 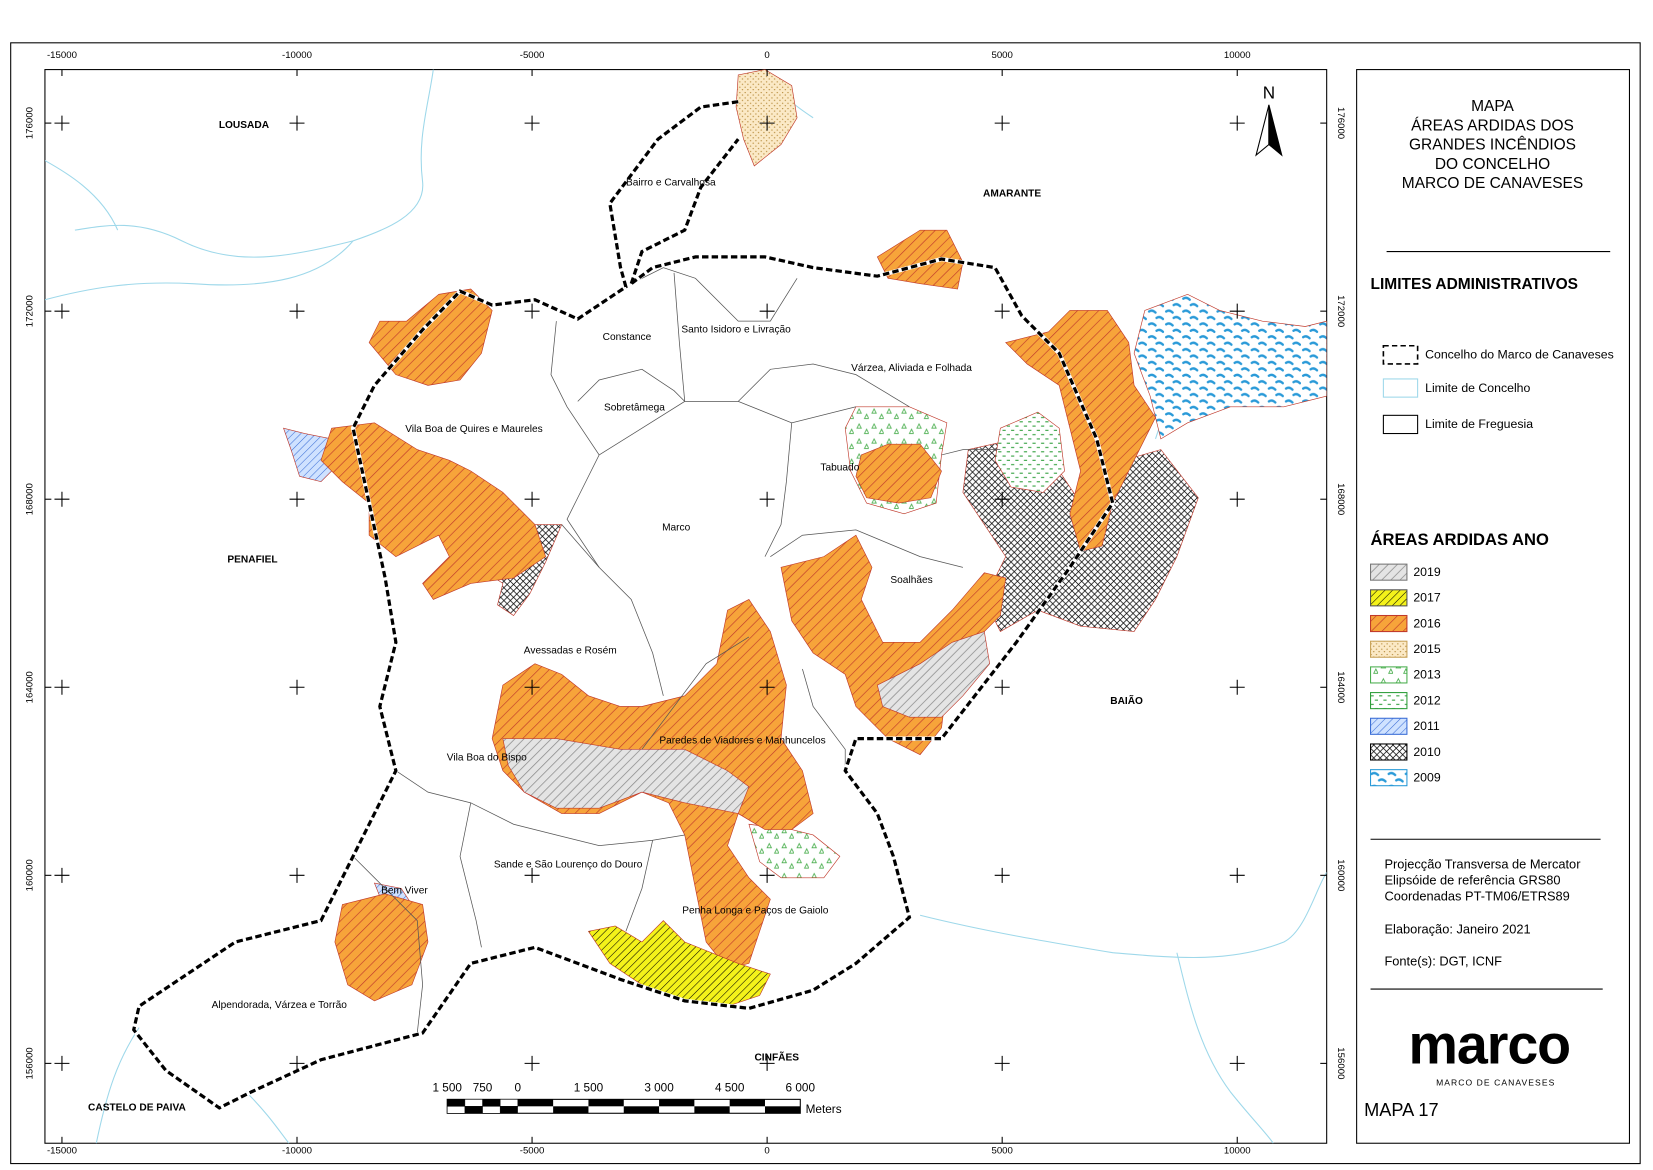 I want to click on legend-title-line: GRANDES INCÊNDIOS, so click(x=1492, y=145).